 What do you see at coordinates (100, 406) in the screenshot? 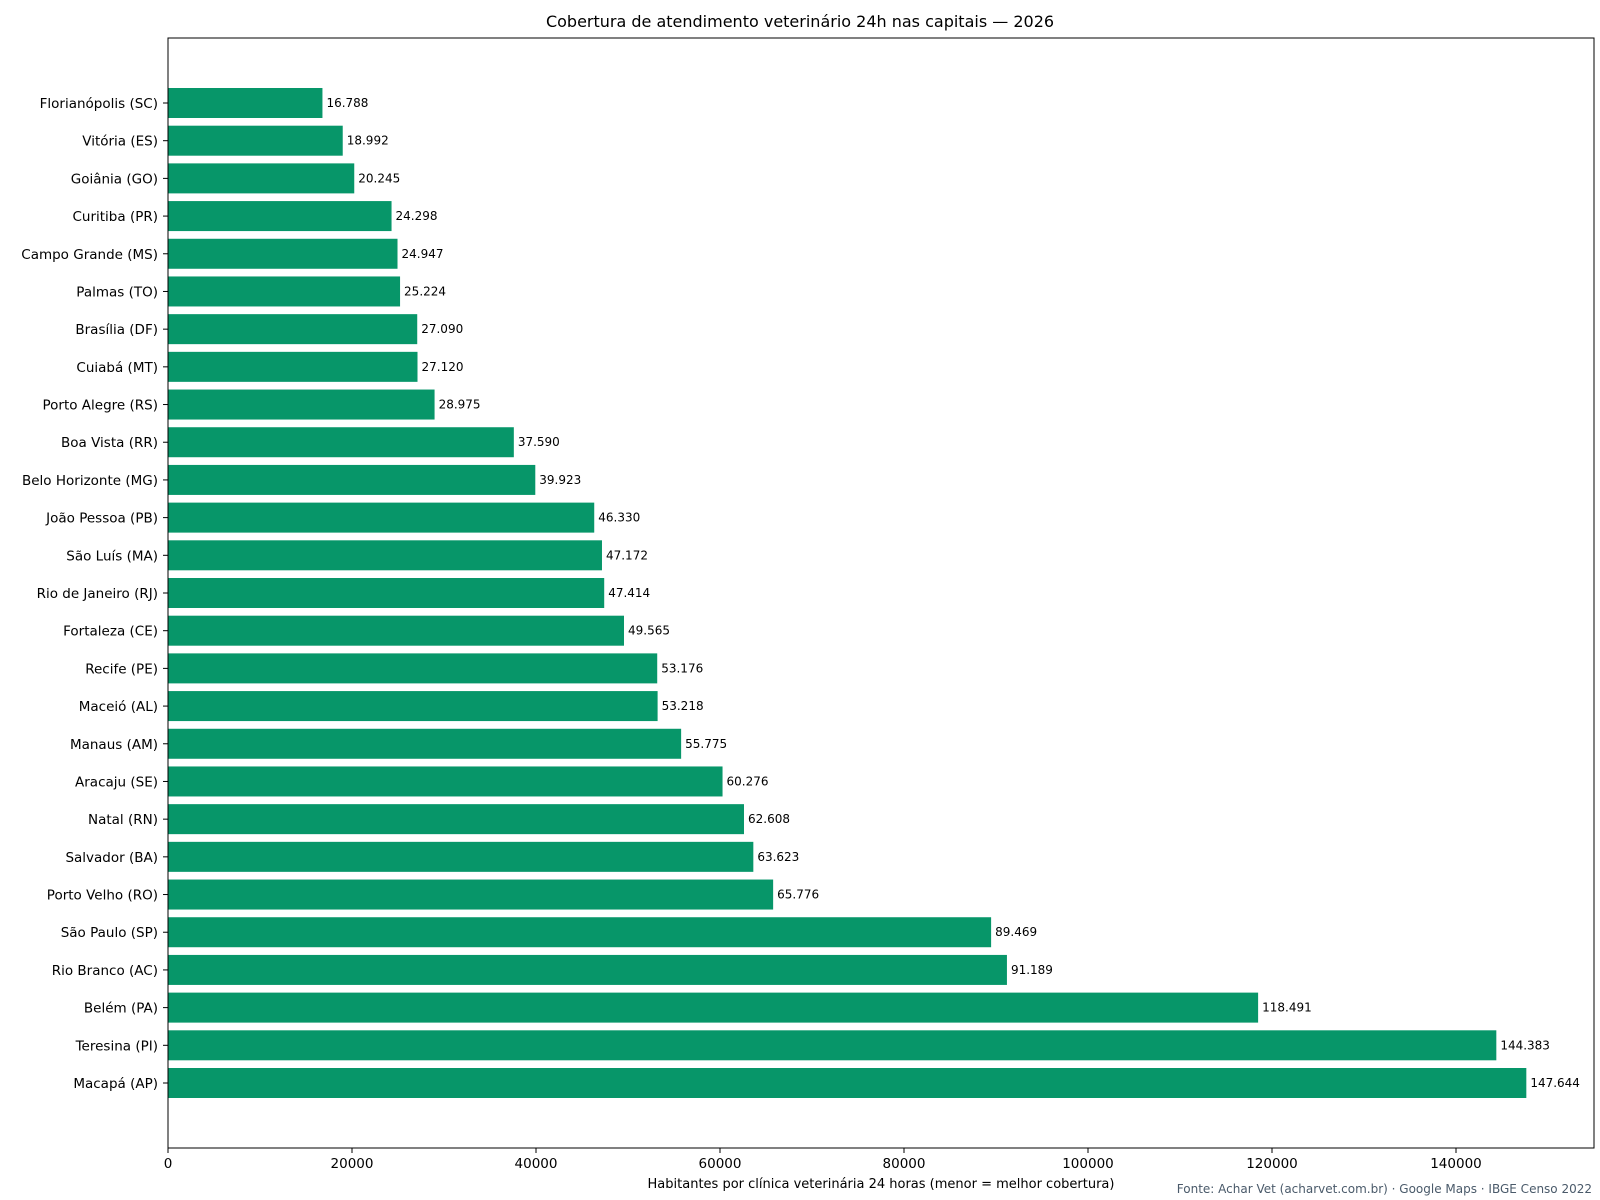
I see `y-tick-label: Porto Alegre (RS)` at bounding box center [100, 406].